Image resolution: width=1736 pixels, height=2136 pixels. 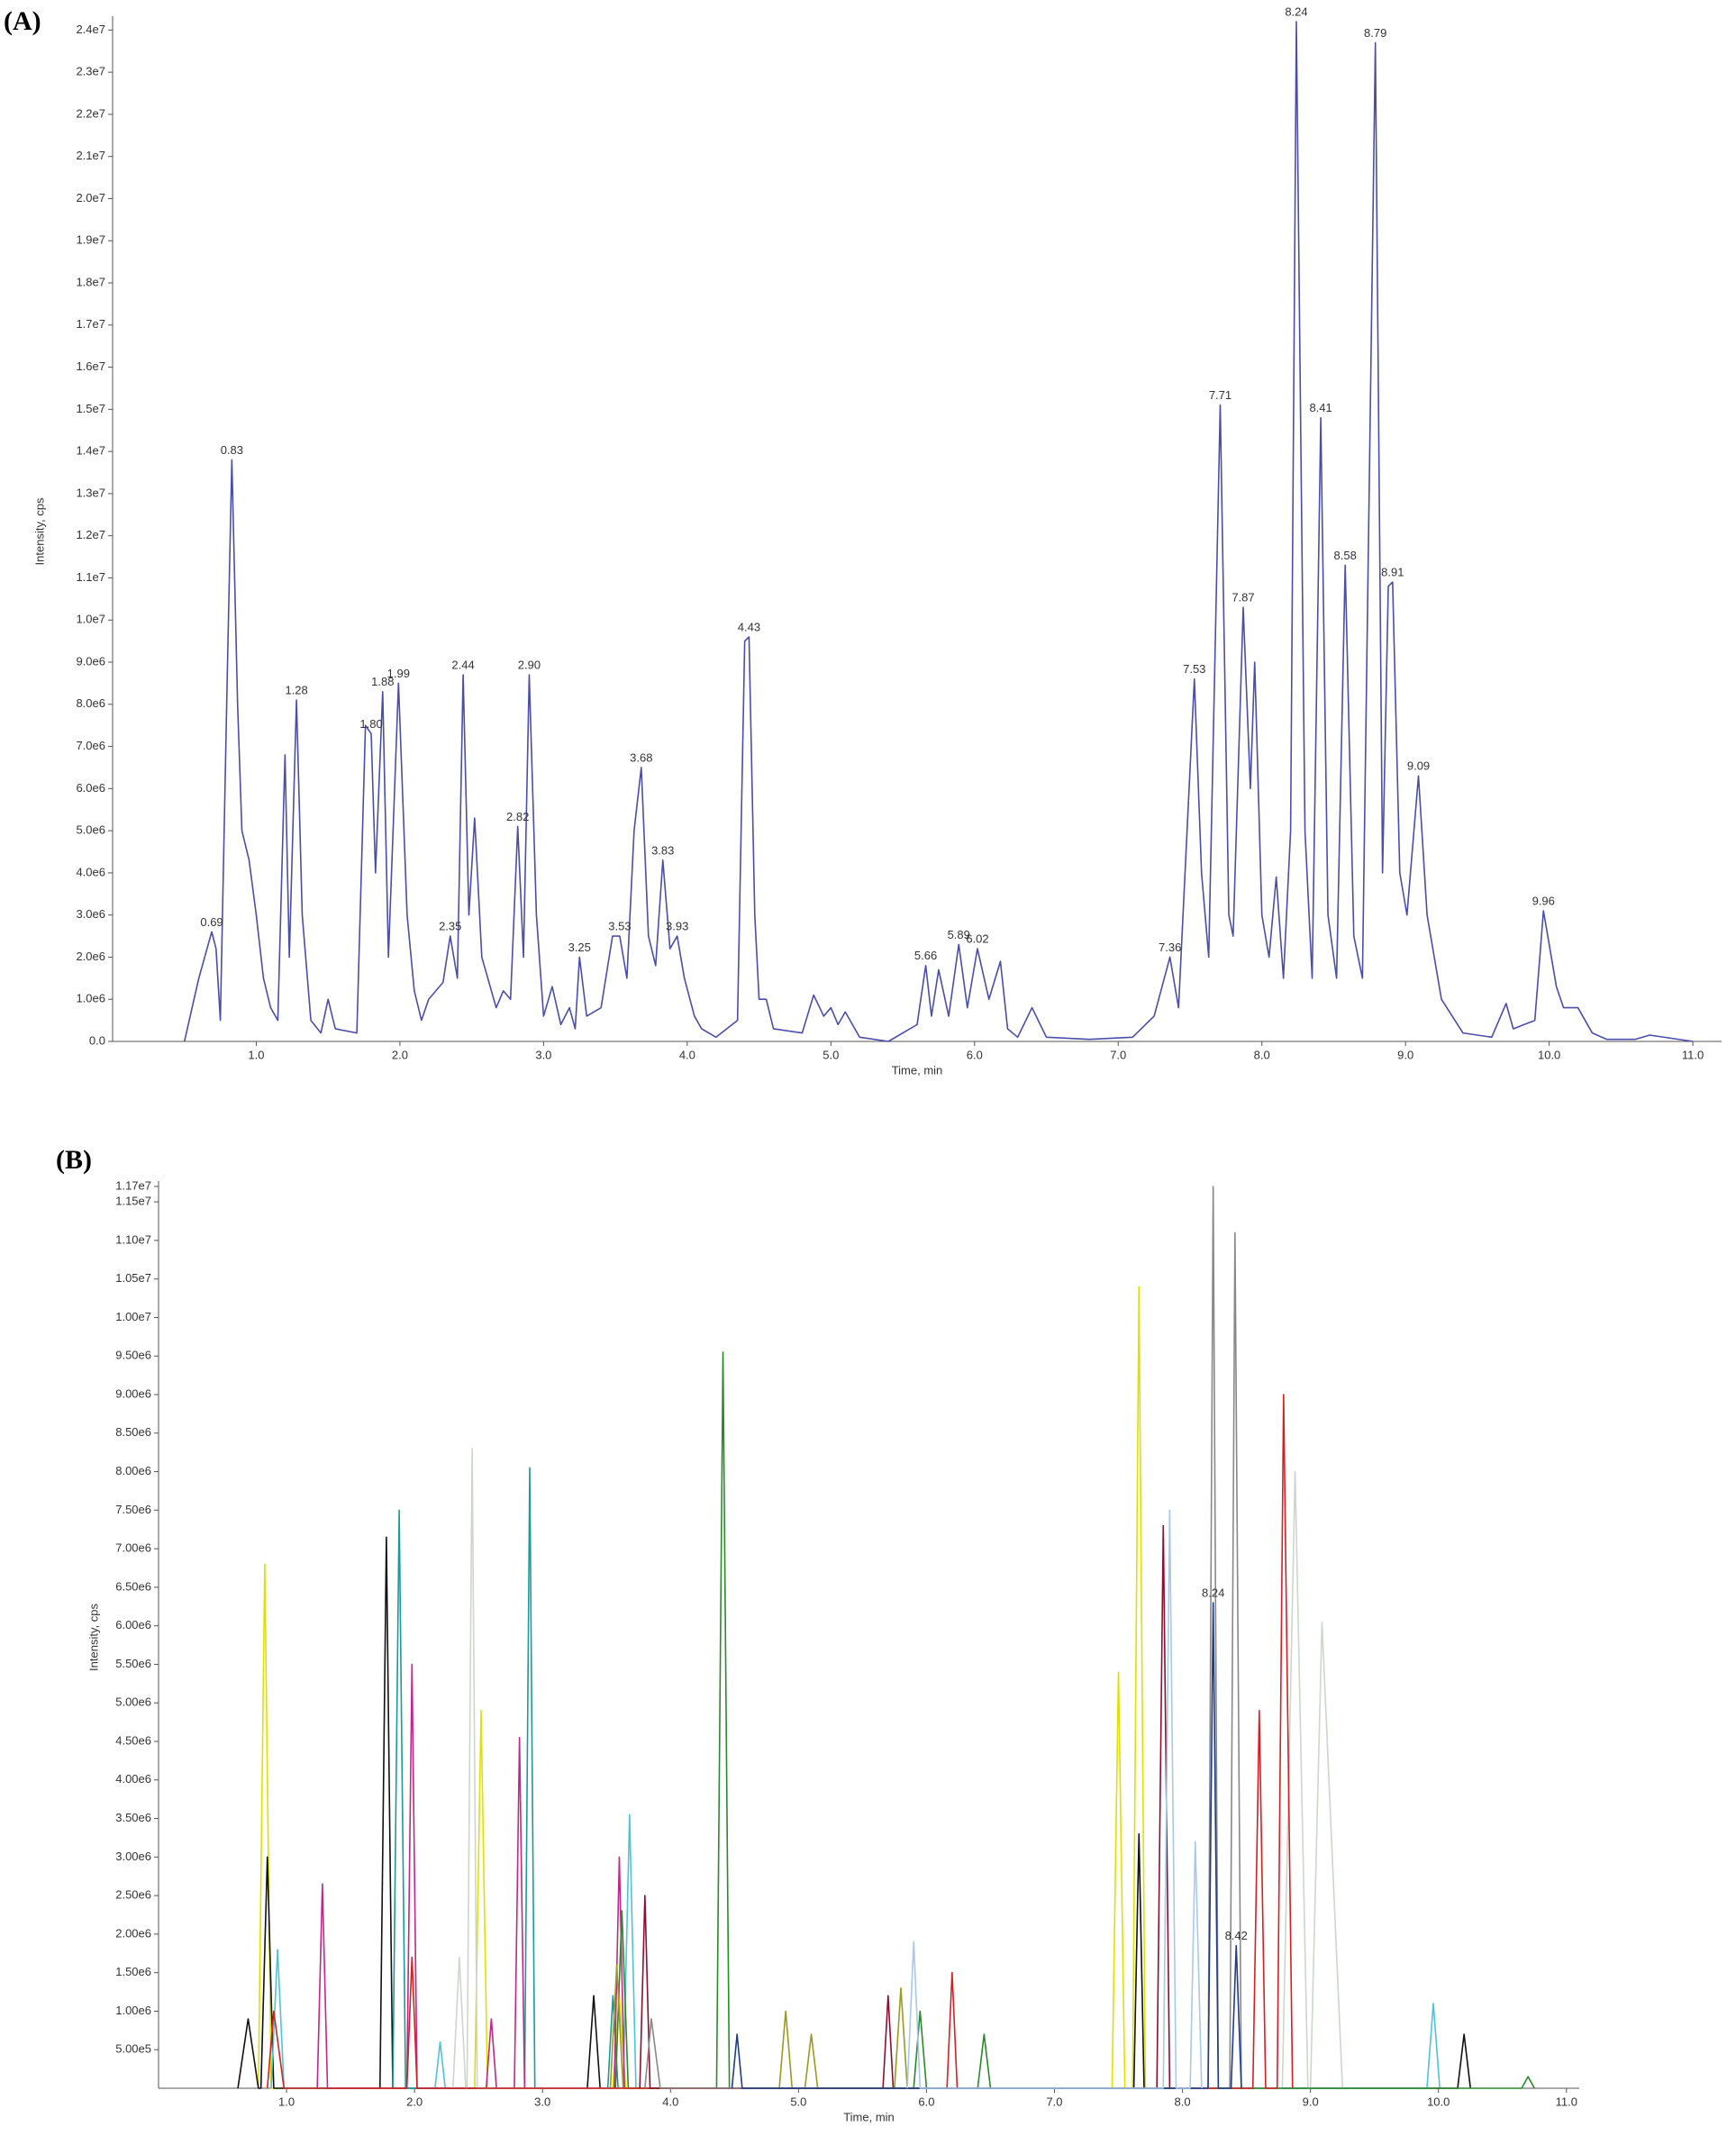 I want to click on peak-label: 8.79, so click(x=1375, y=33).